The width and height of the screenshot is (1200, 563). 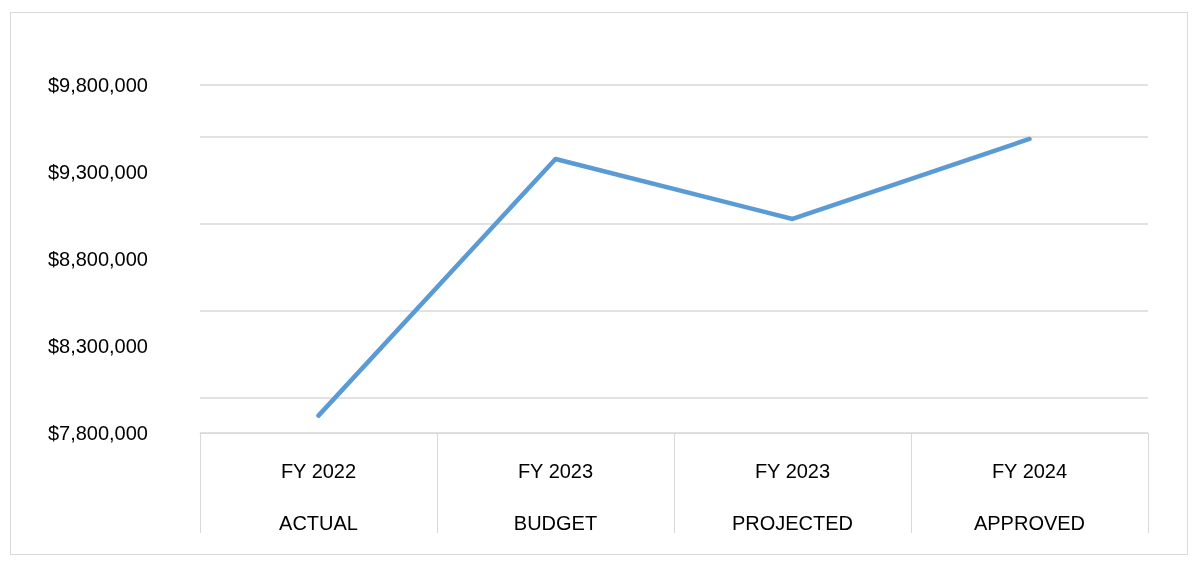 I want to click on y-tick-label: $8,300,000, so click(x=97, y=346).